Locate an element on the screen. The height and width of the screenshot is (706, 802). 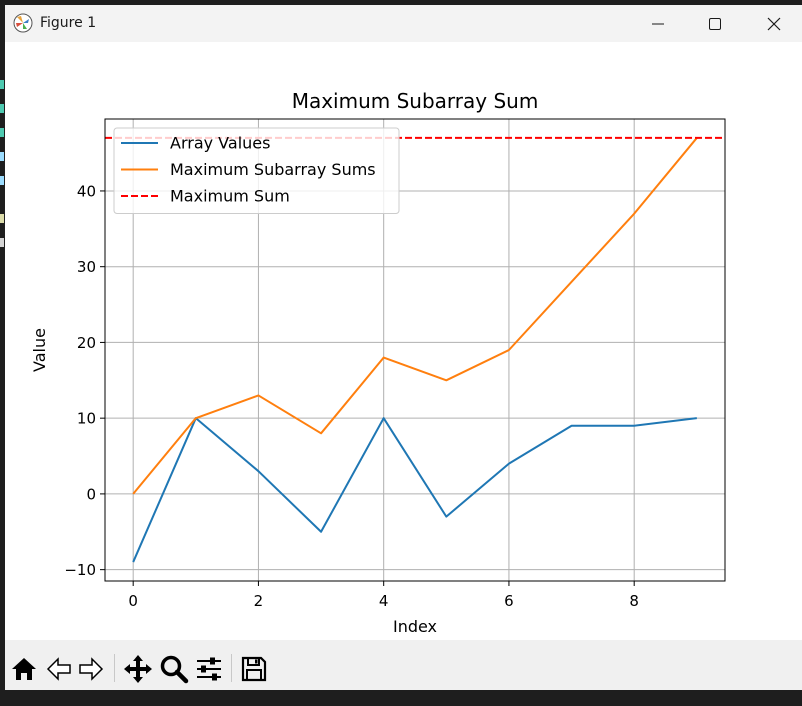
zoom-button is located at coordinates (174, 669).